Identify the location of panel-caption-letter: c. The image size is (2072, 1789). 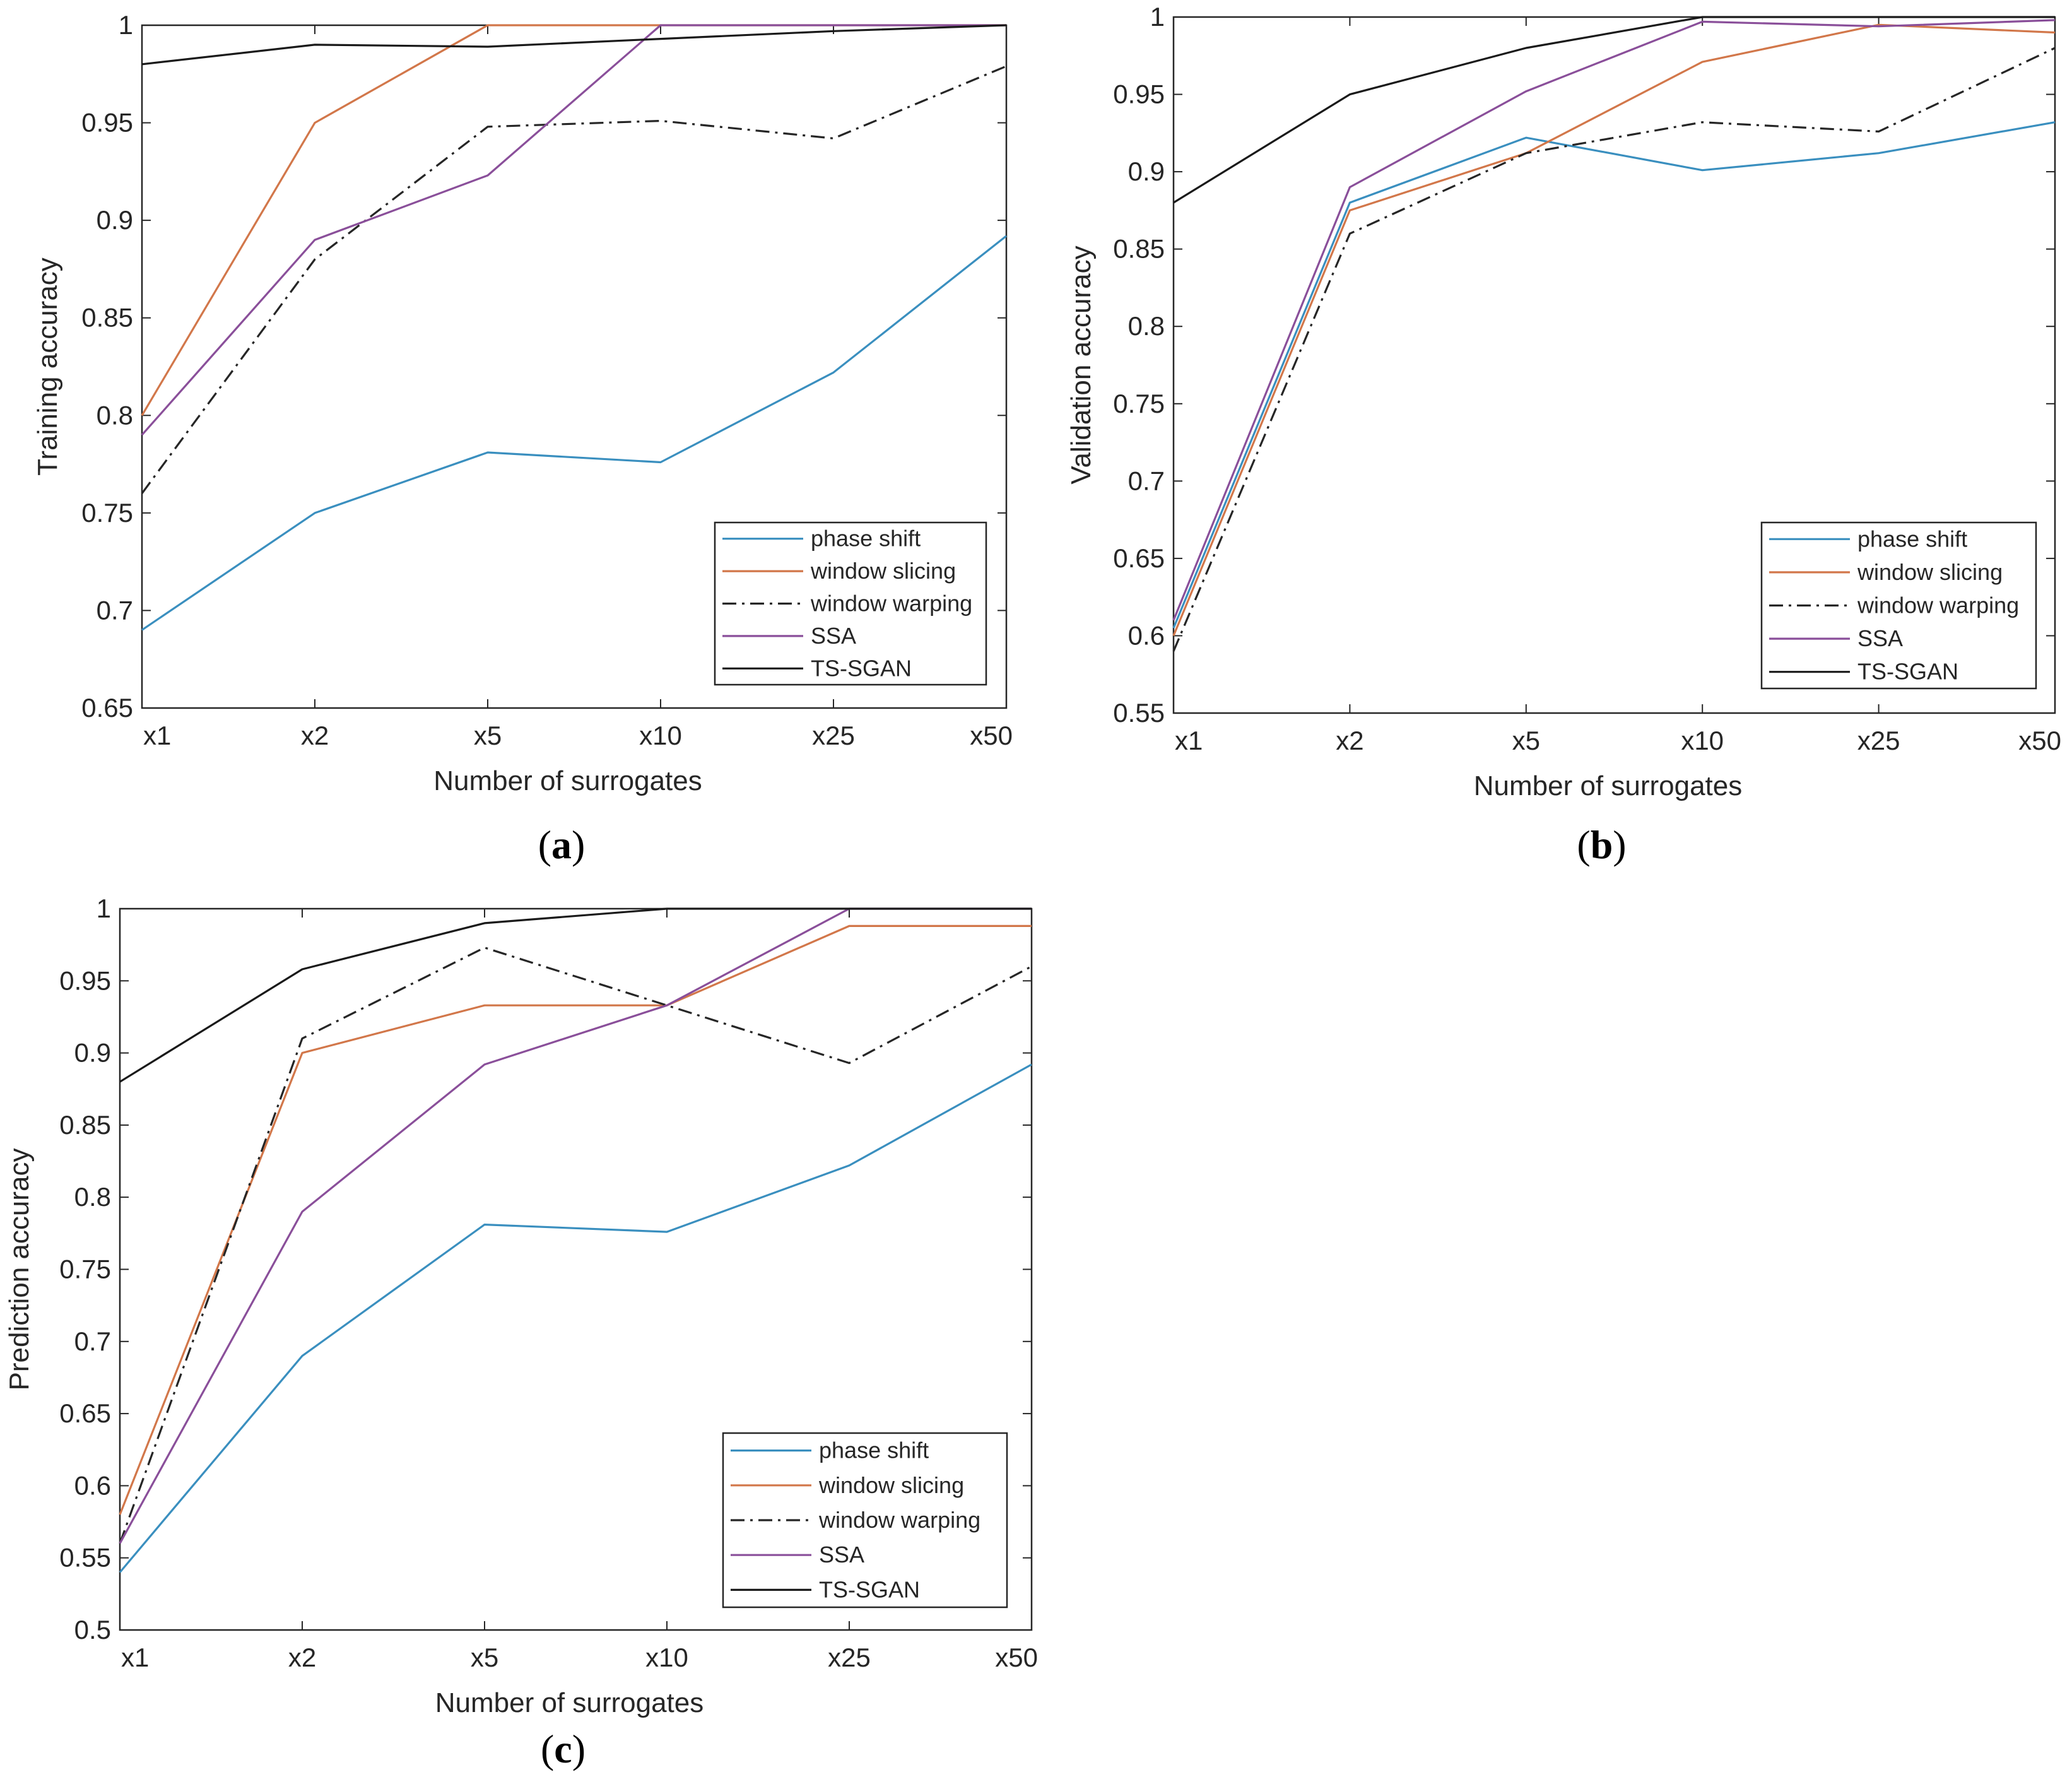
(563, 1749).